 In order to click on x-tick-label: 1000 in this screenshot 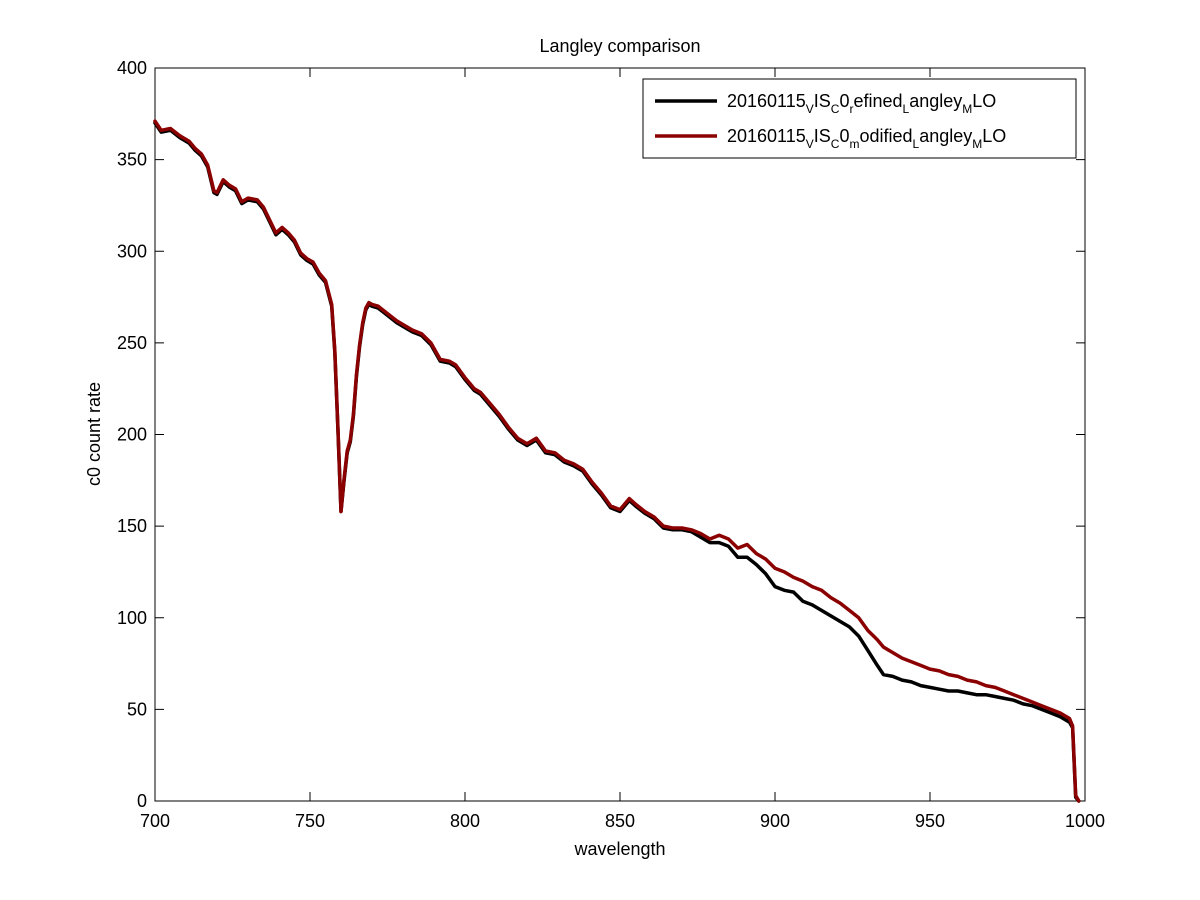, I will do `click(1085, 821)`.